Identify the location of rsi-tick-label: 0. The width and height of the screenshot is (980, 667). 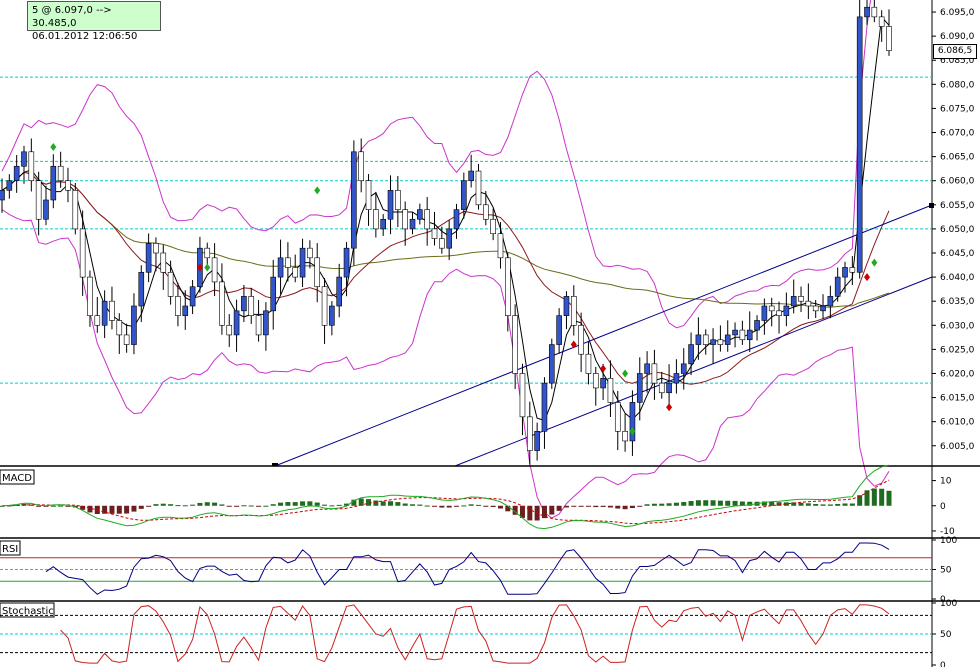
(943, 600).